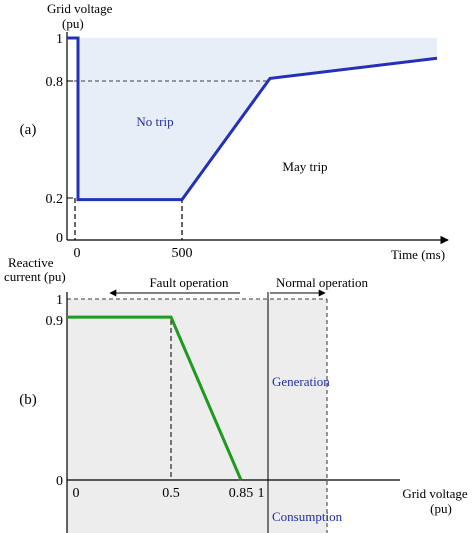 The width and height of the screenshot is (474, 533). I want to click on chart-b-ylabel-line2: current (pu), so click(35, 276).